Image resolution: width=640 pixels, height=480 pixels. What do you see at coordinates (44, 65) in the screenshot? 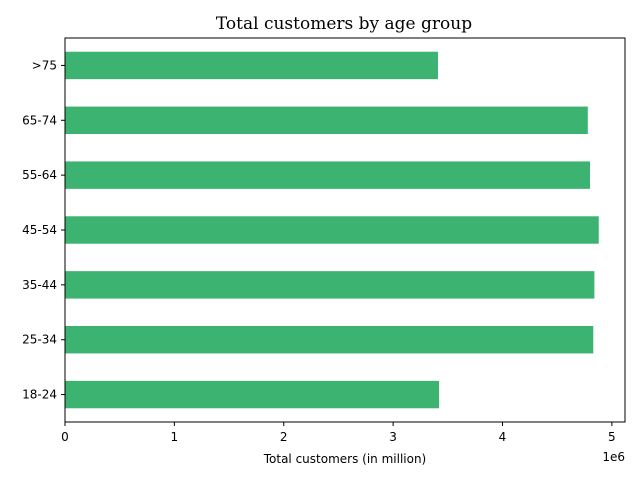
I see `y-tick-label: >75` at bounding box center [44, 65].